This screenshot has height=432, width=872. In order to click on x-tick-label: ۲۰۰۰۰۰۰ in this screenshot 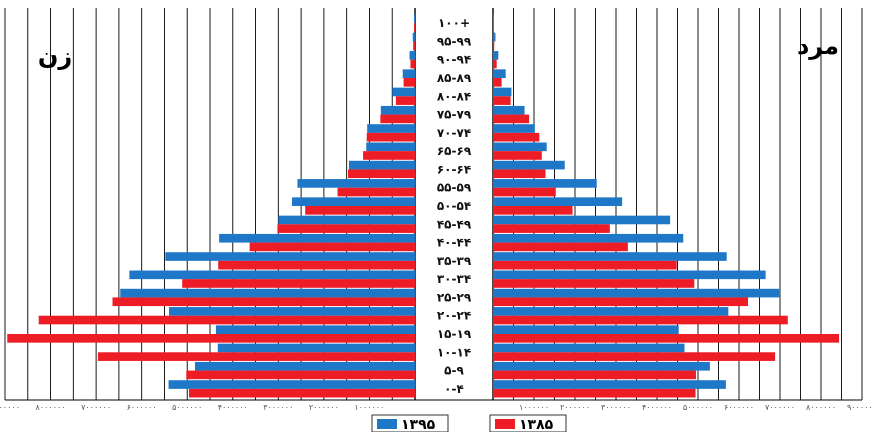, I will do `click(575, 407)`.